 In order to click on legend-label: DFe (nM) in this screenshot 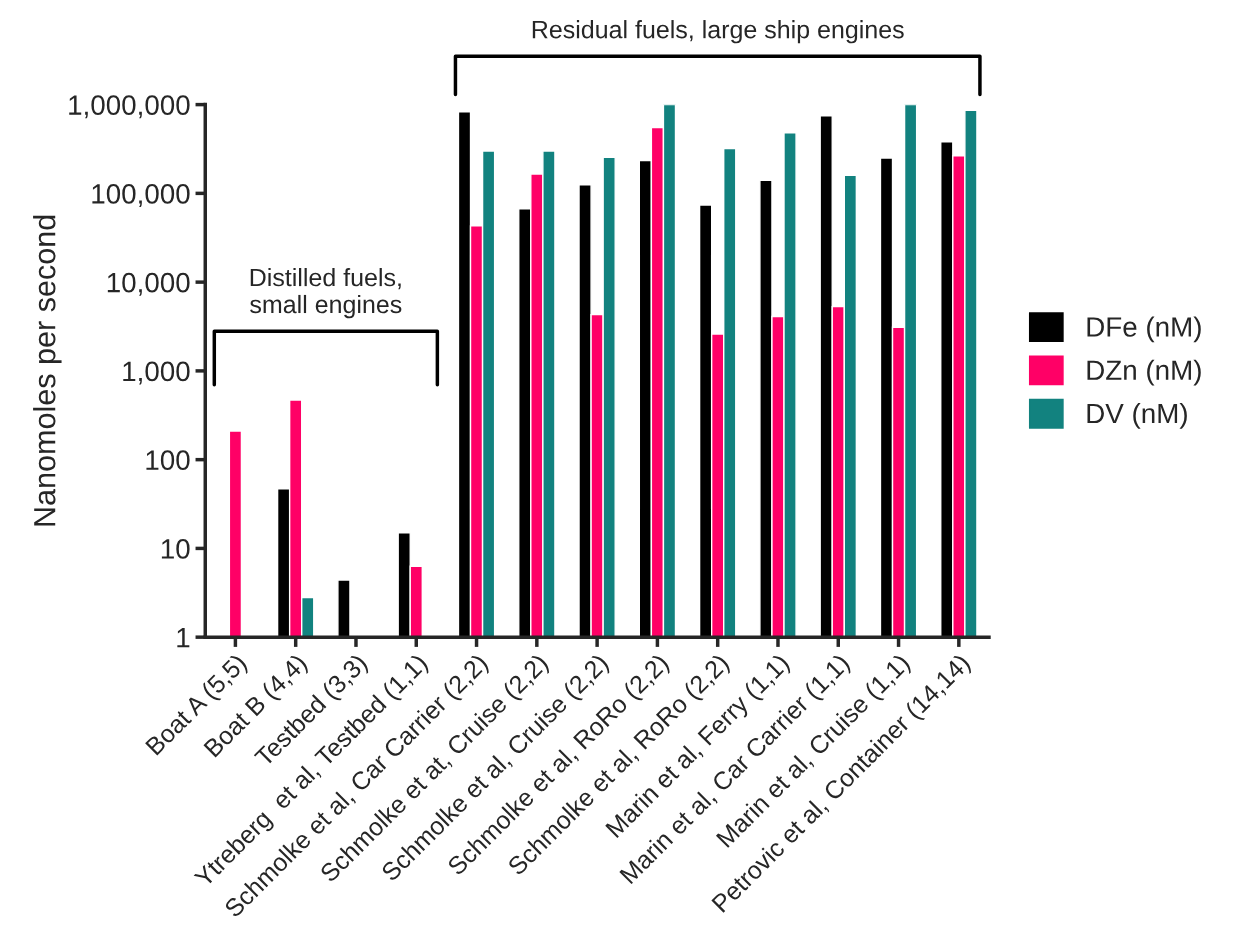, I will do `click(1144, 329)`.